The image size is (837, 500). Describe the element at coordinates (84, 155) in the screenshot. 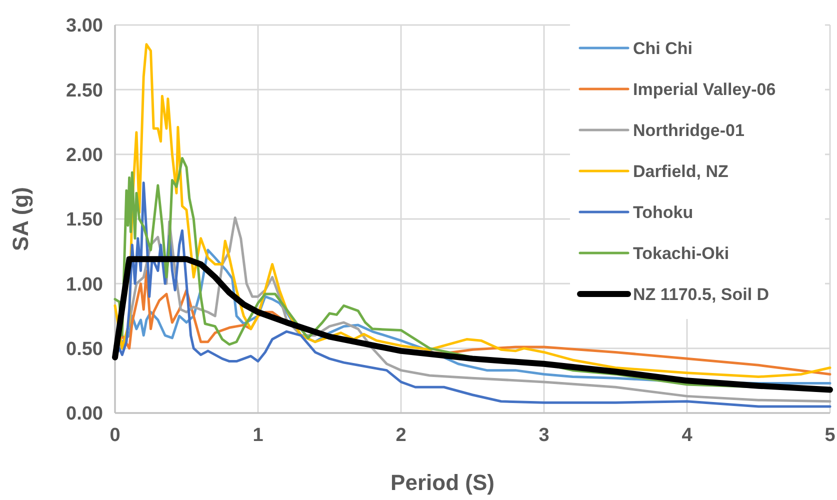

I see `y-tick-label: 2.00` at that location.